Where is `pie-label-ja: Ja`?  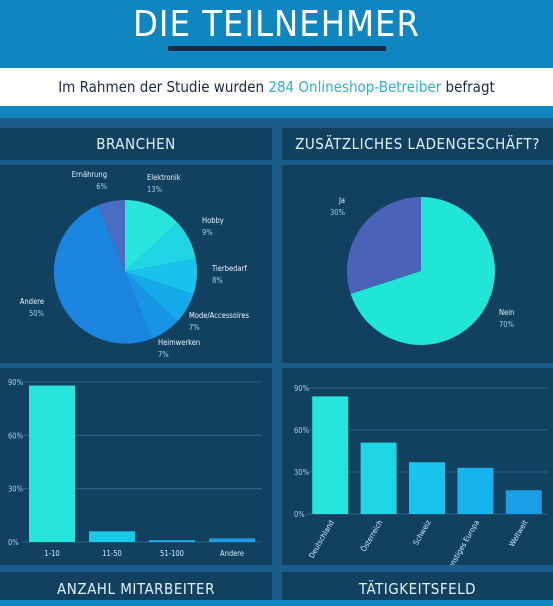 pie-label-ja: Ja is located at coordinates (341, 200).